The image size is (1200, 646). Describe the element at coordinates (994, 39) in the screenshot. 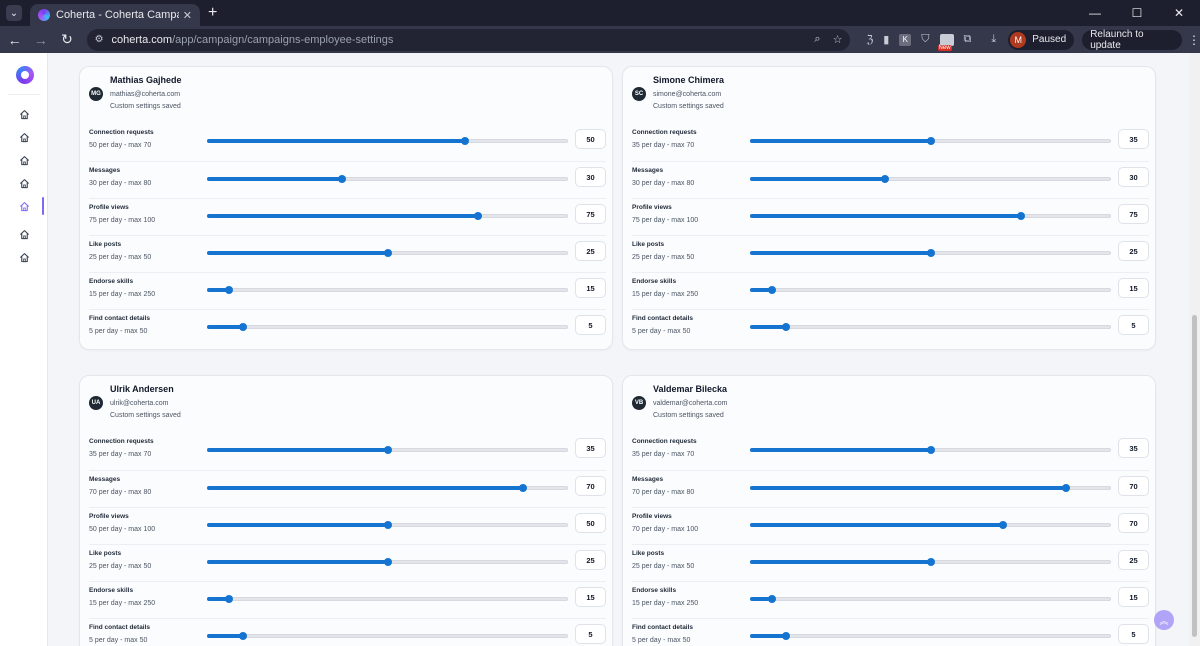

I see `download-icon: ⤓` at that location.